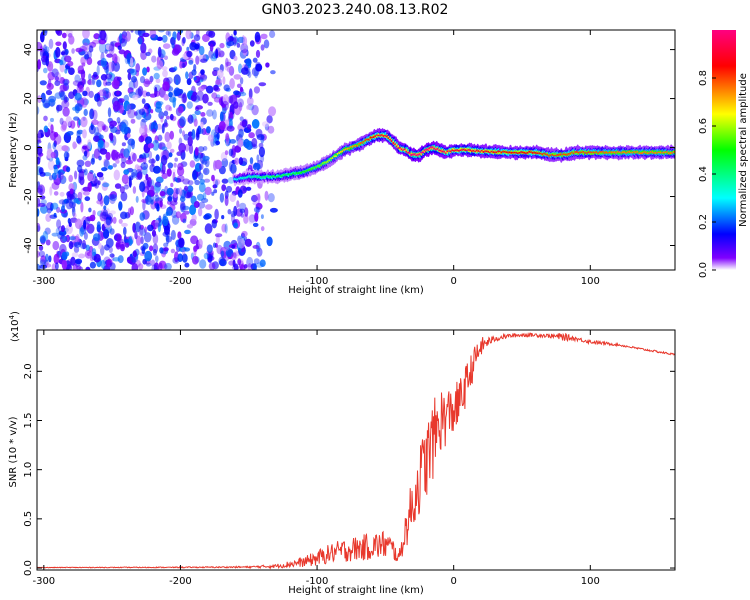 This screenshot has width=750, height=600. Describe the element at coordinates (703, 222) in the screenshot. I see `colorbar-tick-label: 0.2` at that location.